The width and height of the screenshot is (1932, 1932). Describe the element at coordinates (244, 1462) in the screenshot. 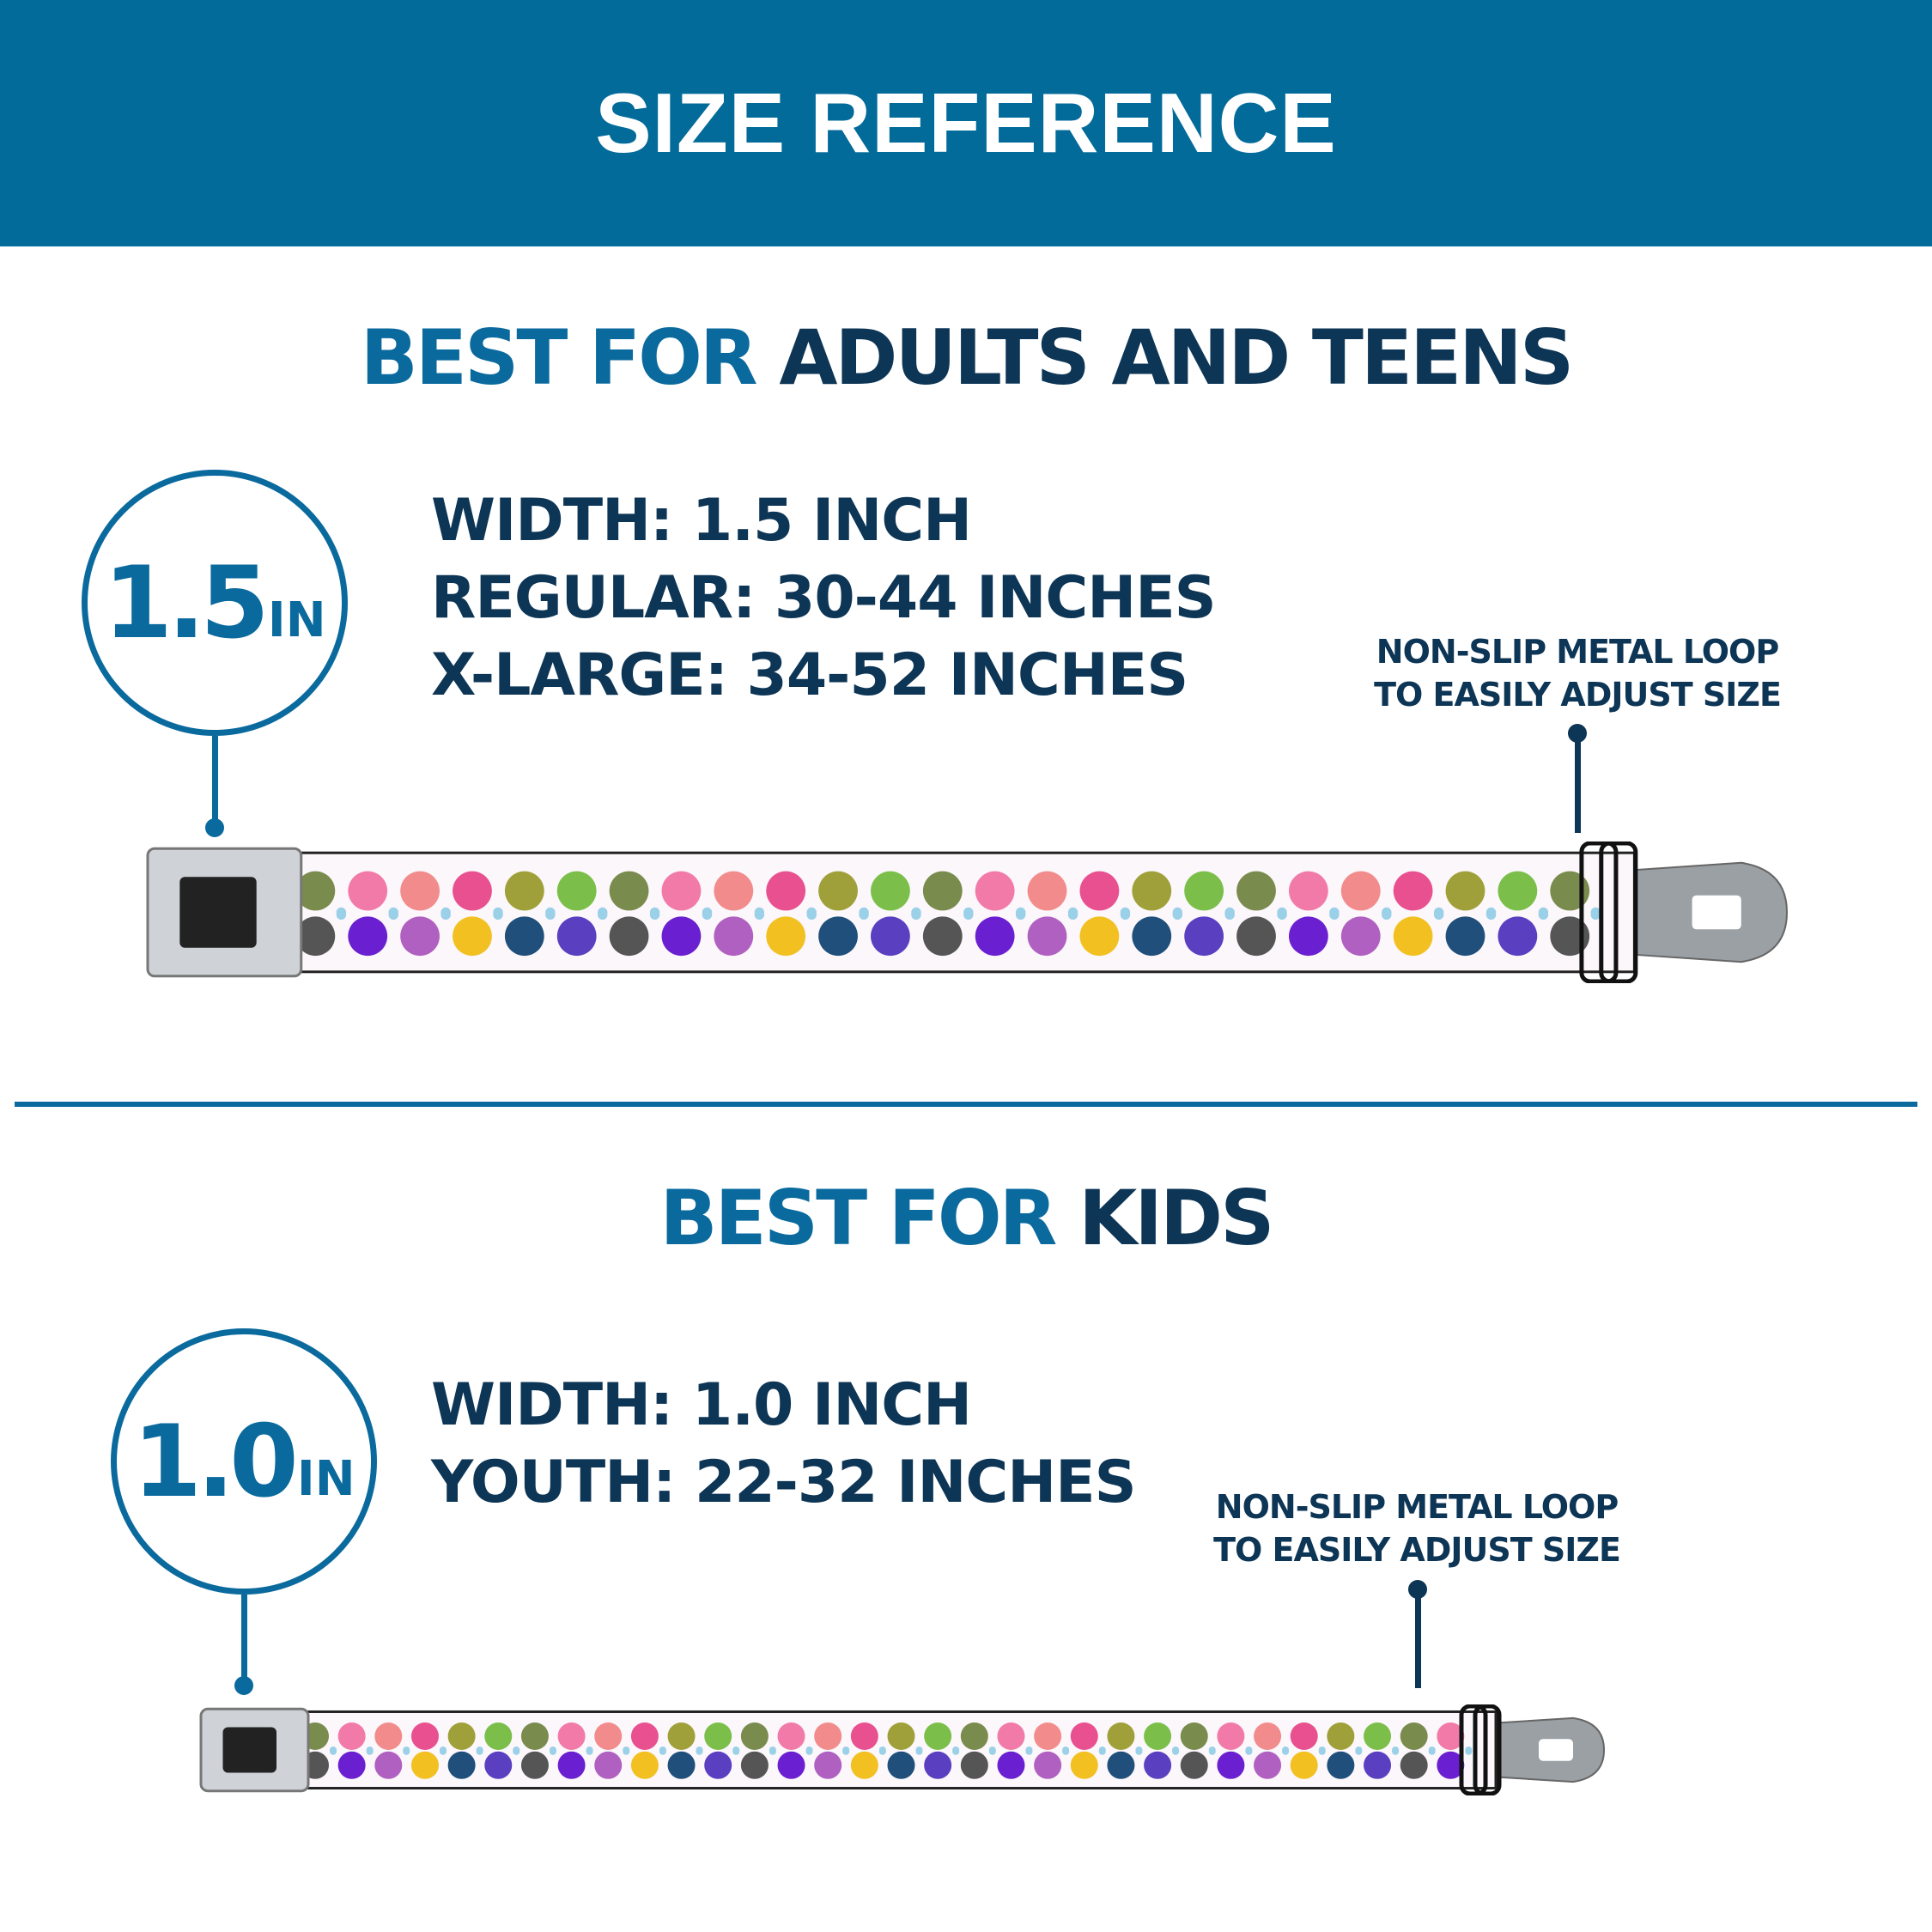

I see `width-badge-kids: 1.0 IN` at that location.